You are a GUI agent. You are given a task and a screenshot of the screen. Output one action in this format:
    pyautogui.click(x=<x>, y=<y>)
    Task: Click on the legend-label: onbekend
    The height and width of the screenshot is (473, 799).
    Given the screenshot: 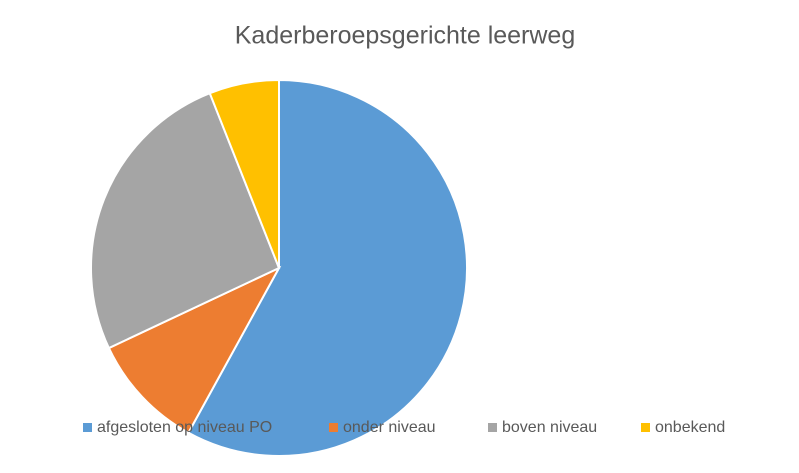 What is the action you would take?
    pyautogui.click(x=690, y=427)
    